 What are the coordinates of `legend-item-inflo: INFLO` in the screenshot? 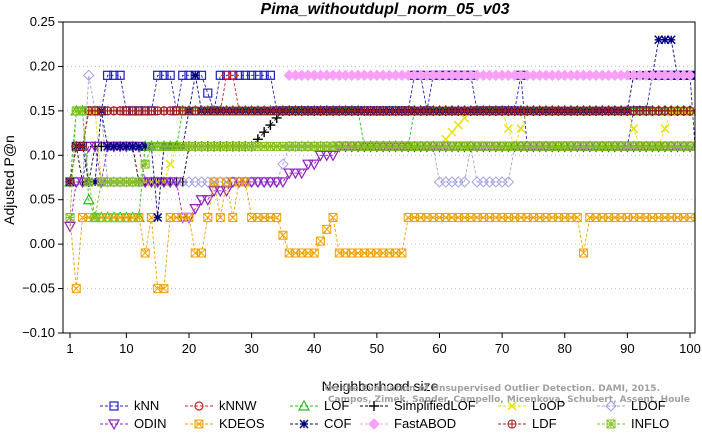 It's located at (633, 423).